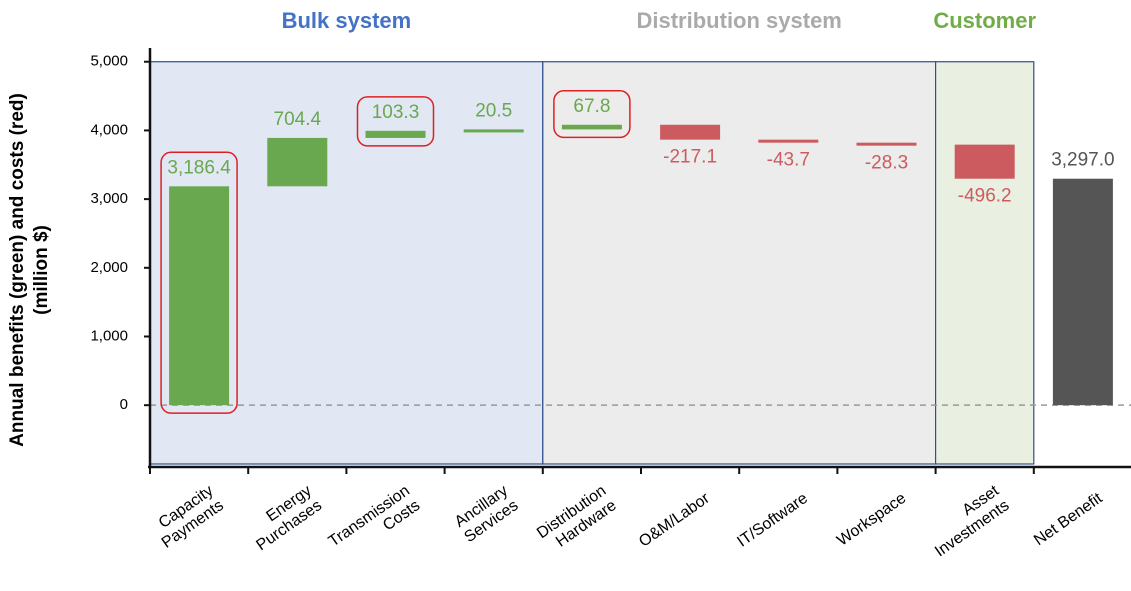 This screenshot has height=591, width=1131. Describe the element at coordinates (109, 61) in the screenshot. I see `y-tick-label: 5,000` at that location.